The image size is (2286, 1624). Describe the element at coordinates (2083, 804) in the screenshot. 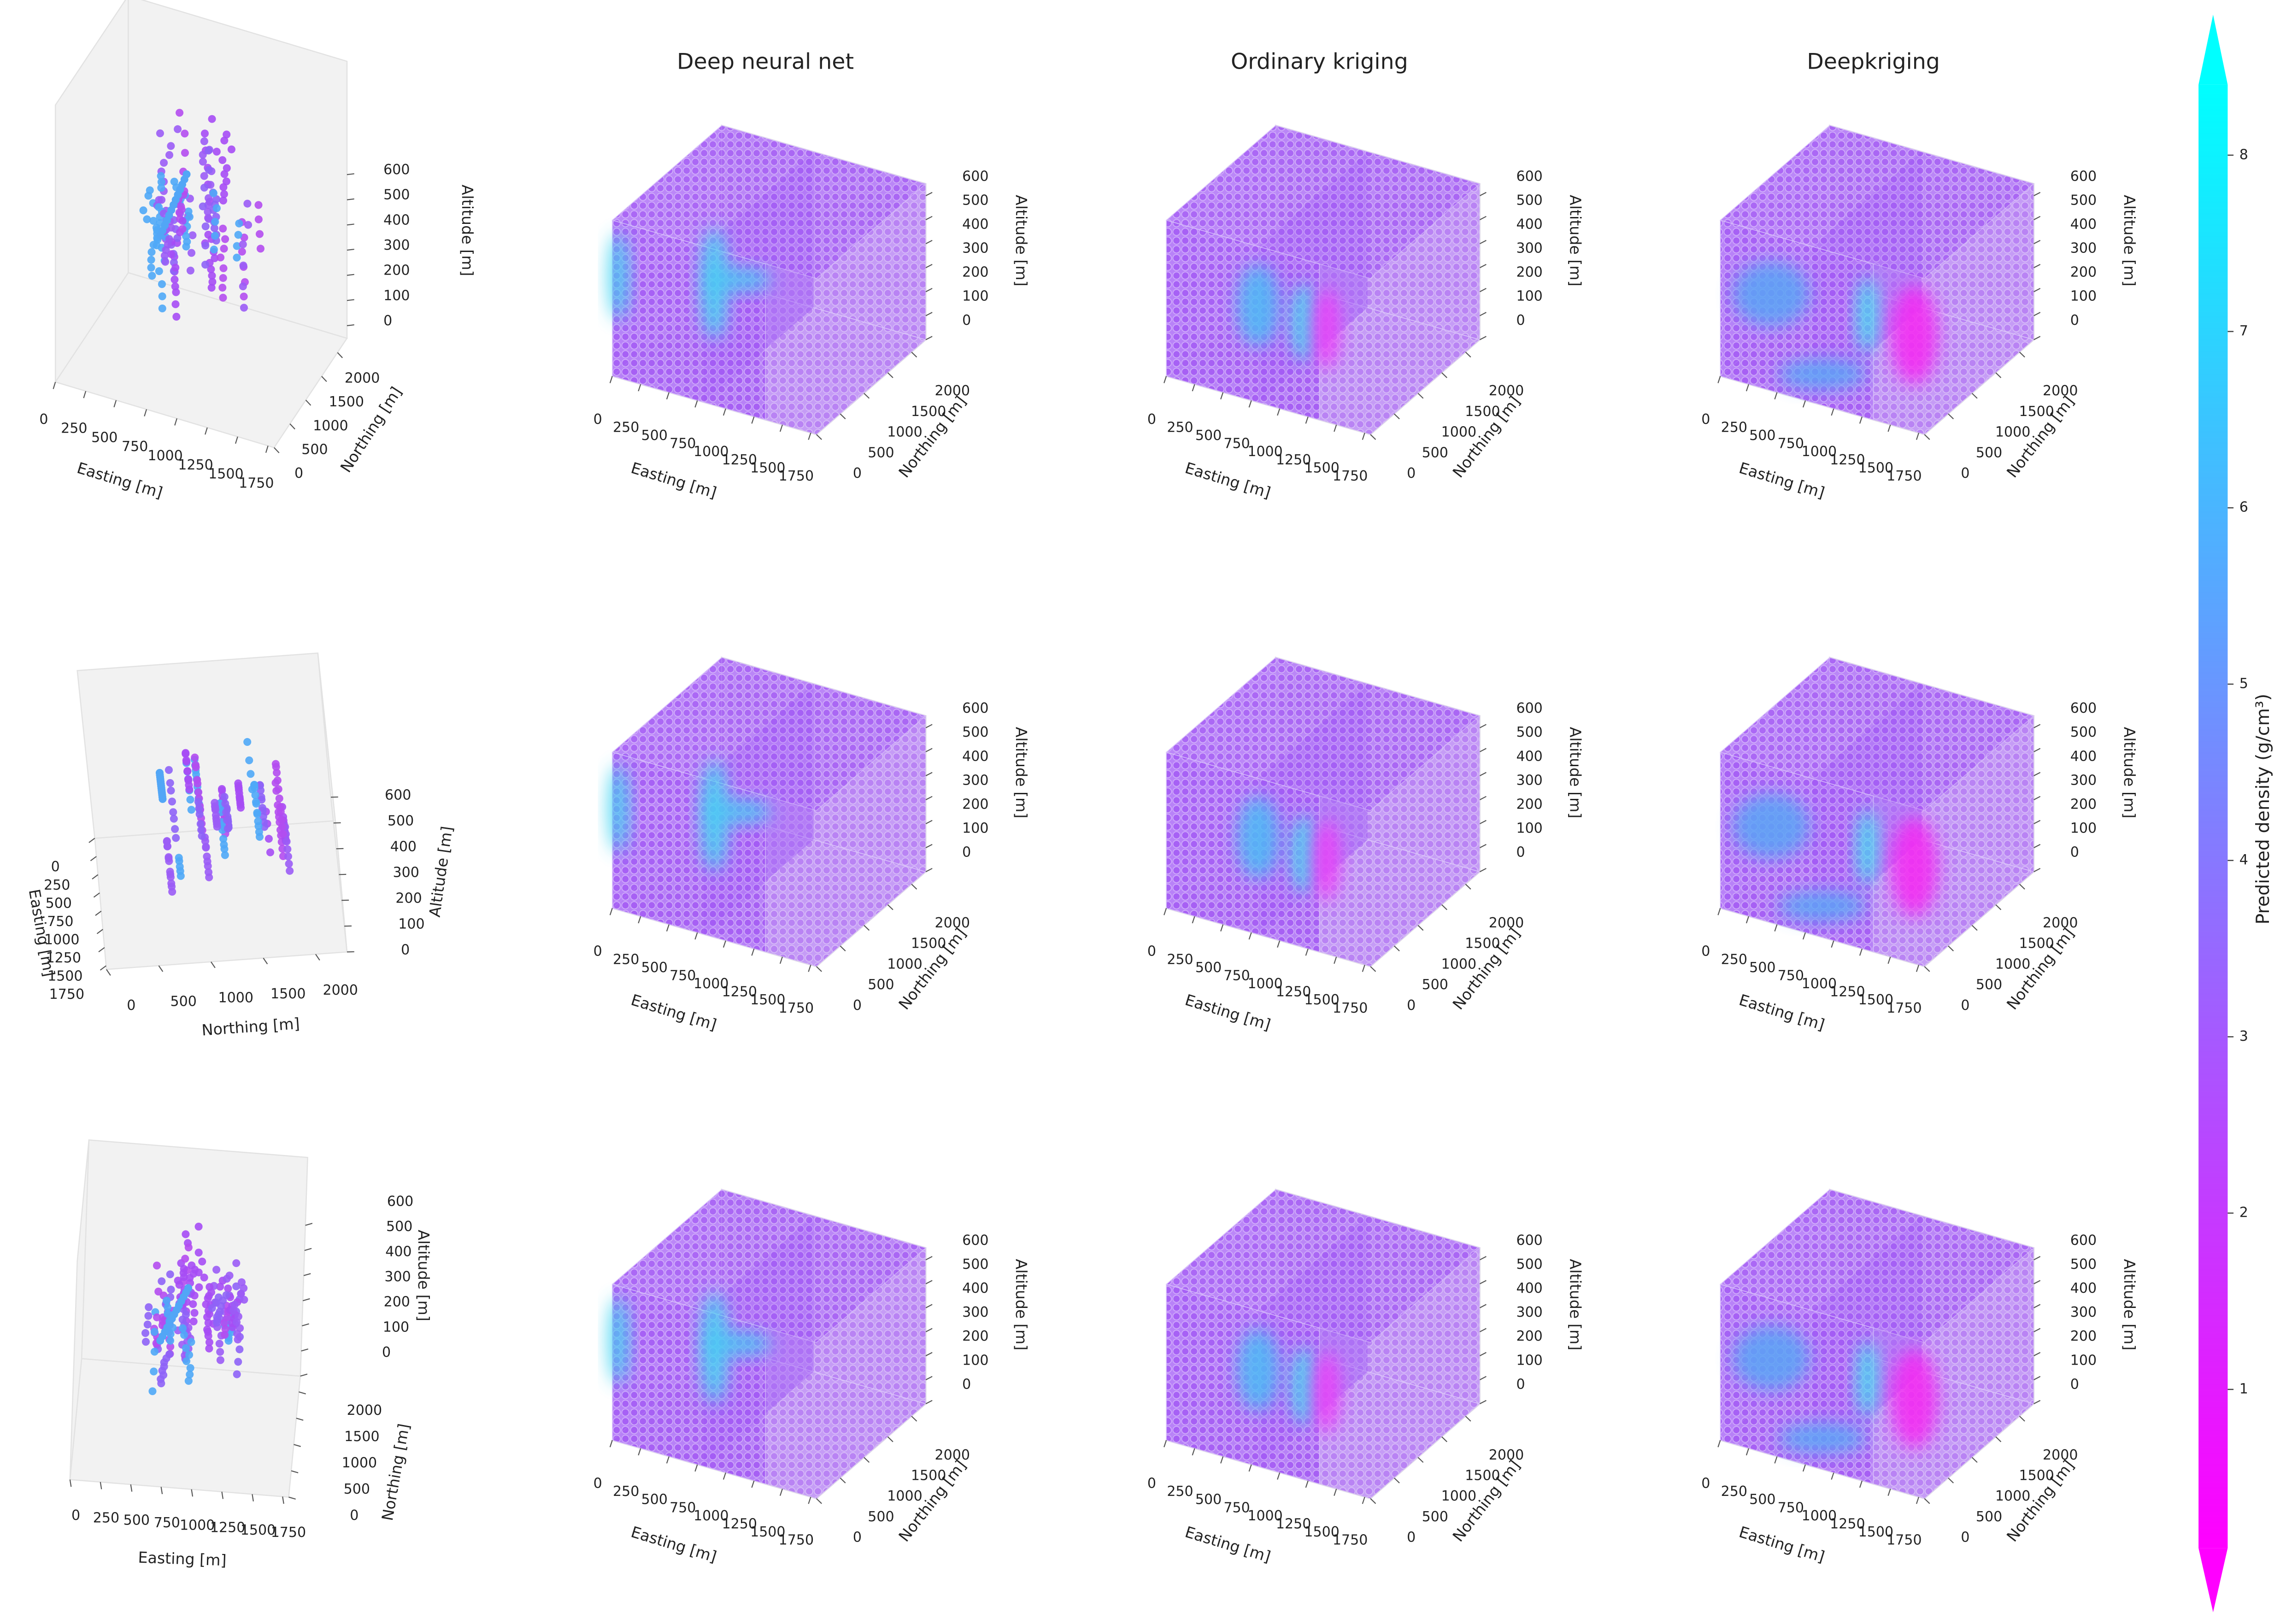

I see `z-tick-label: 200` at that location.